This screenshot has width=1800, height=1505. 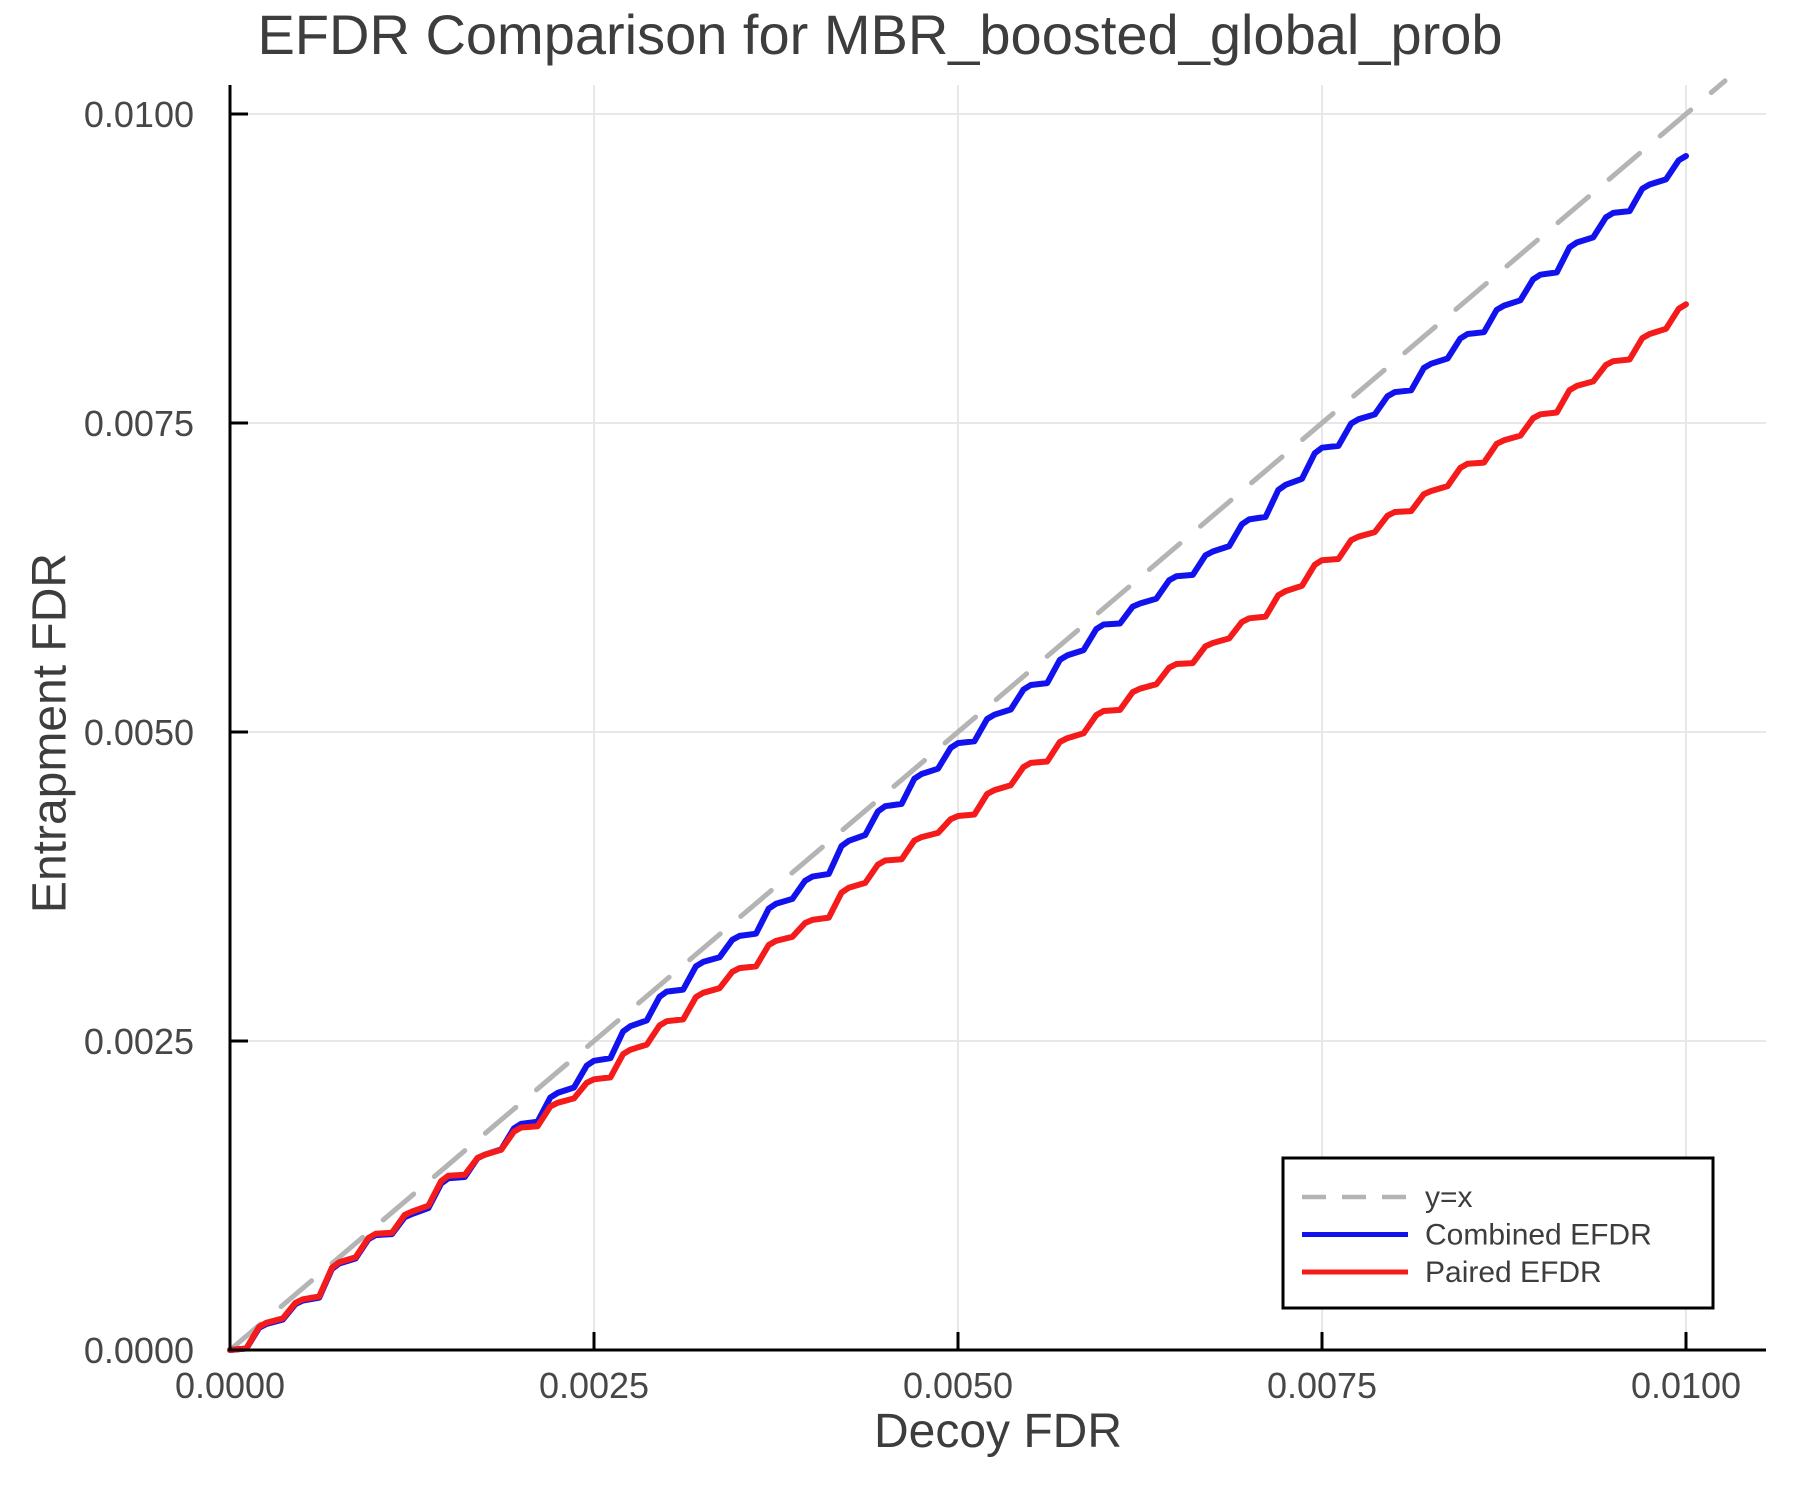 What do you see at coordinates (139, 1350) in the screenshot?
I see `y-tick-label: 0.0000` at bounding box center [139, 1350].